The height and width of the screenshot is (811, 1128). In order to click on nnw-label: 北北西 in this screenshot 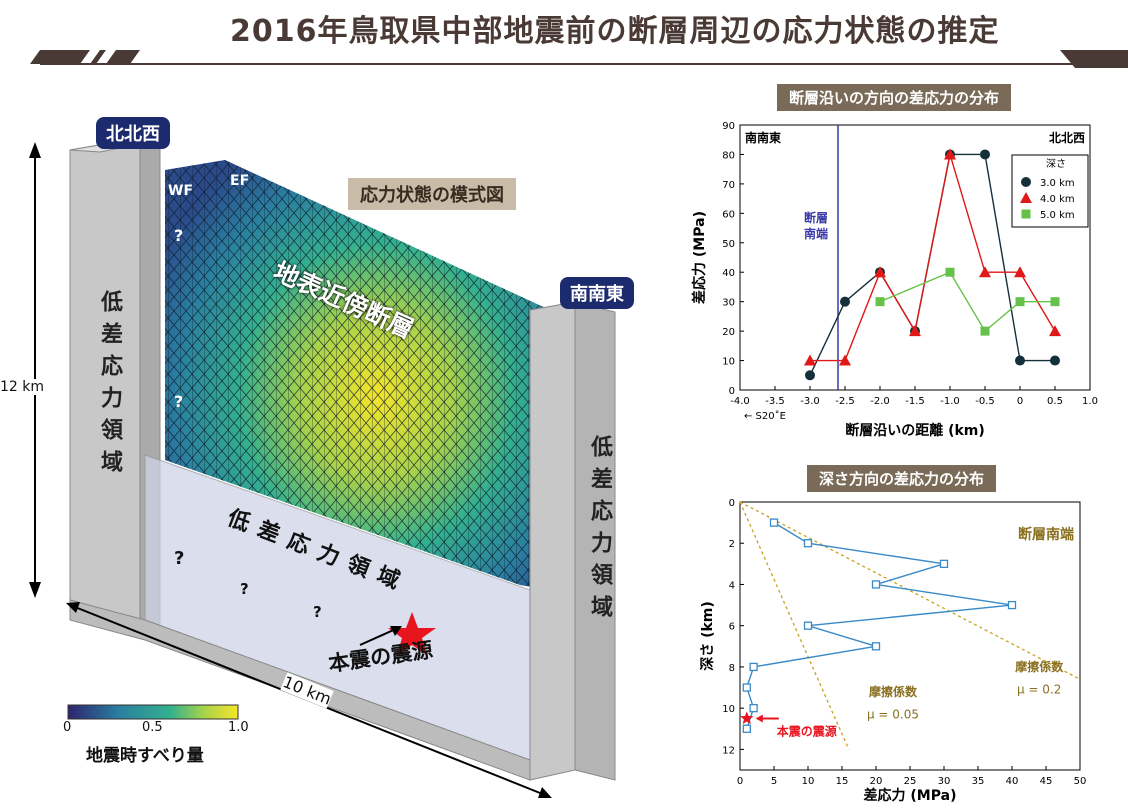, I will do `click(133, 133)`.